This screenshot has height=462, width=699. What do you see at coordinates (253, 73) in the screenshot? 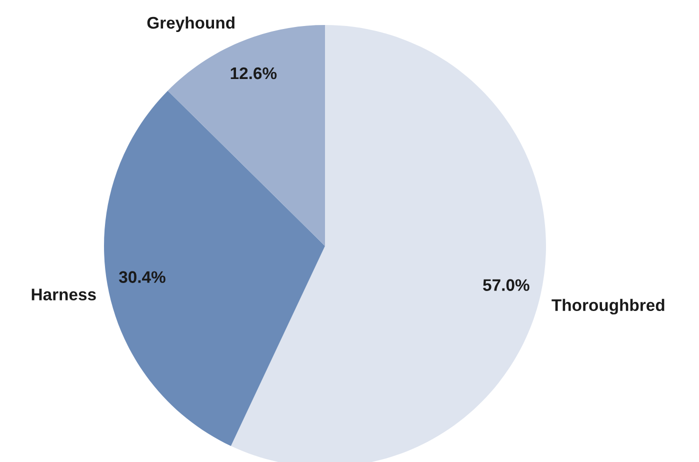
I see `data-label: 12.6%` at bounding box center [253, 73].